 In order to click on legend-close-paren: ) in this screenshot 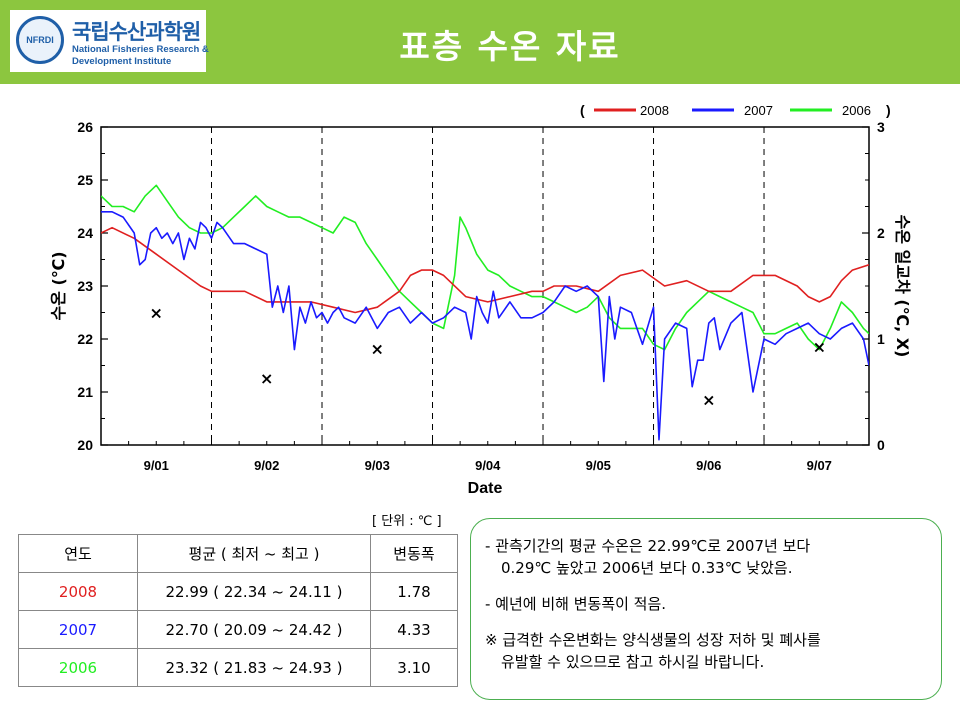, I will do `click(888, 110)`.